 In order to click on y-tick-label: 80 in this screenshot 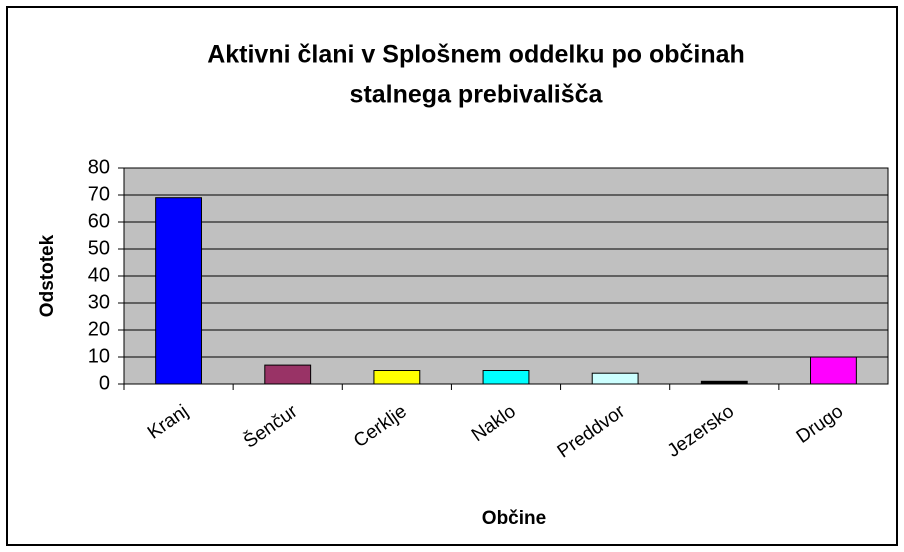, I will do `click(99, 167)`.